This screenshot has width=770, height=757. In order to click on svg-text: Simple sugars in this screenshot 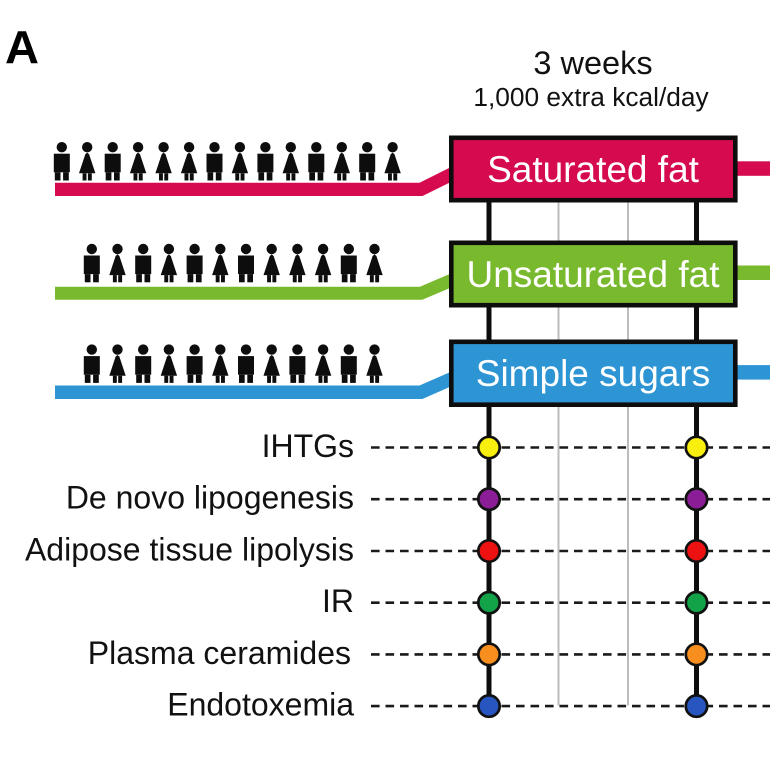, I will do `click(593, 373)`.